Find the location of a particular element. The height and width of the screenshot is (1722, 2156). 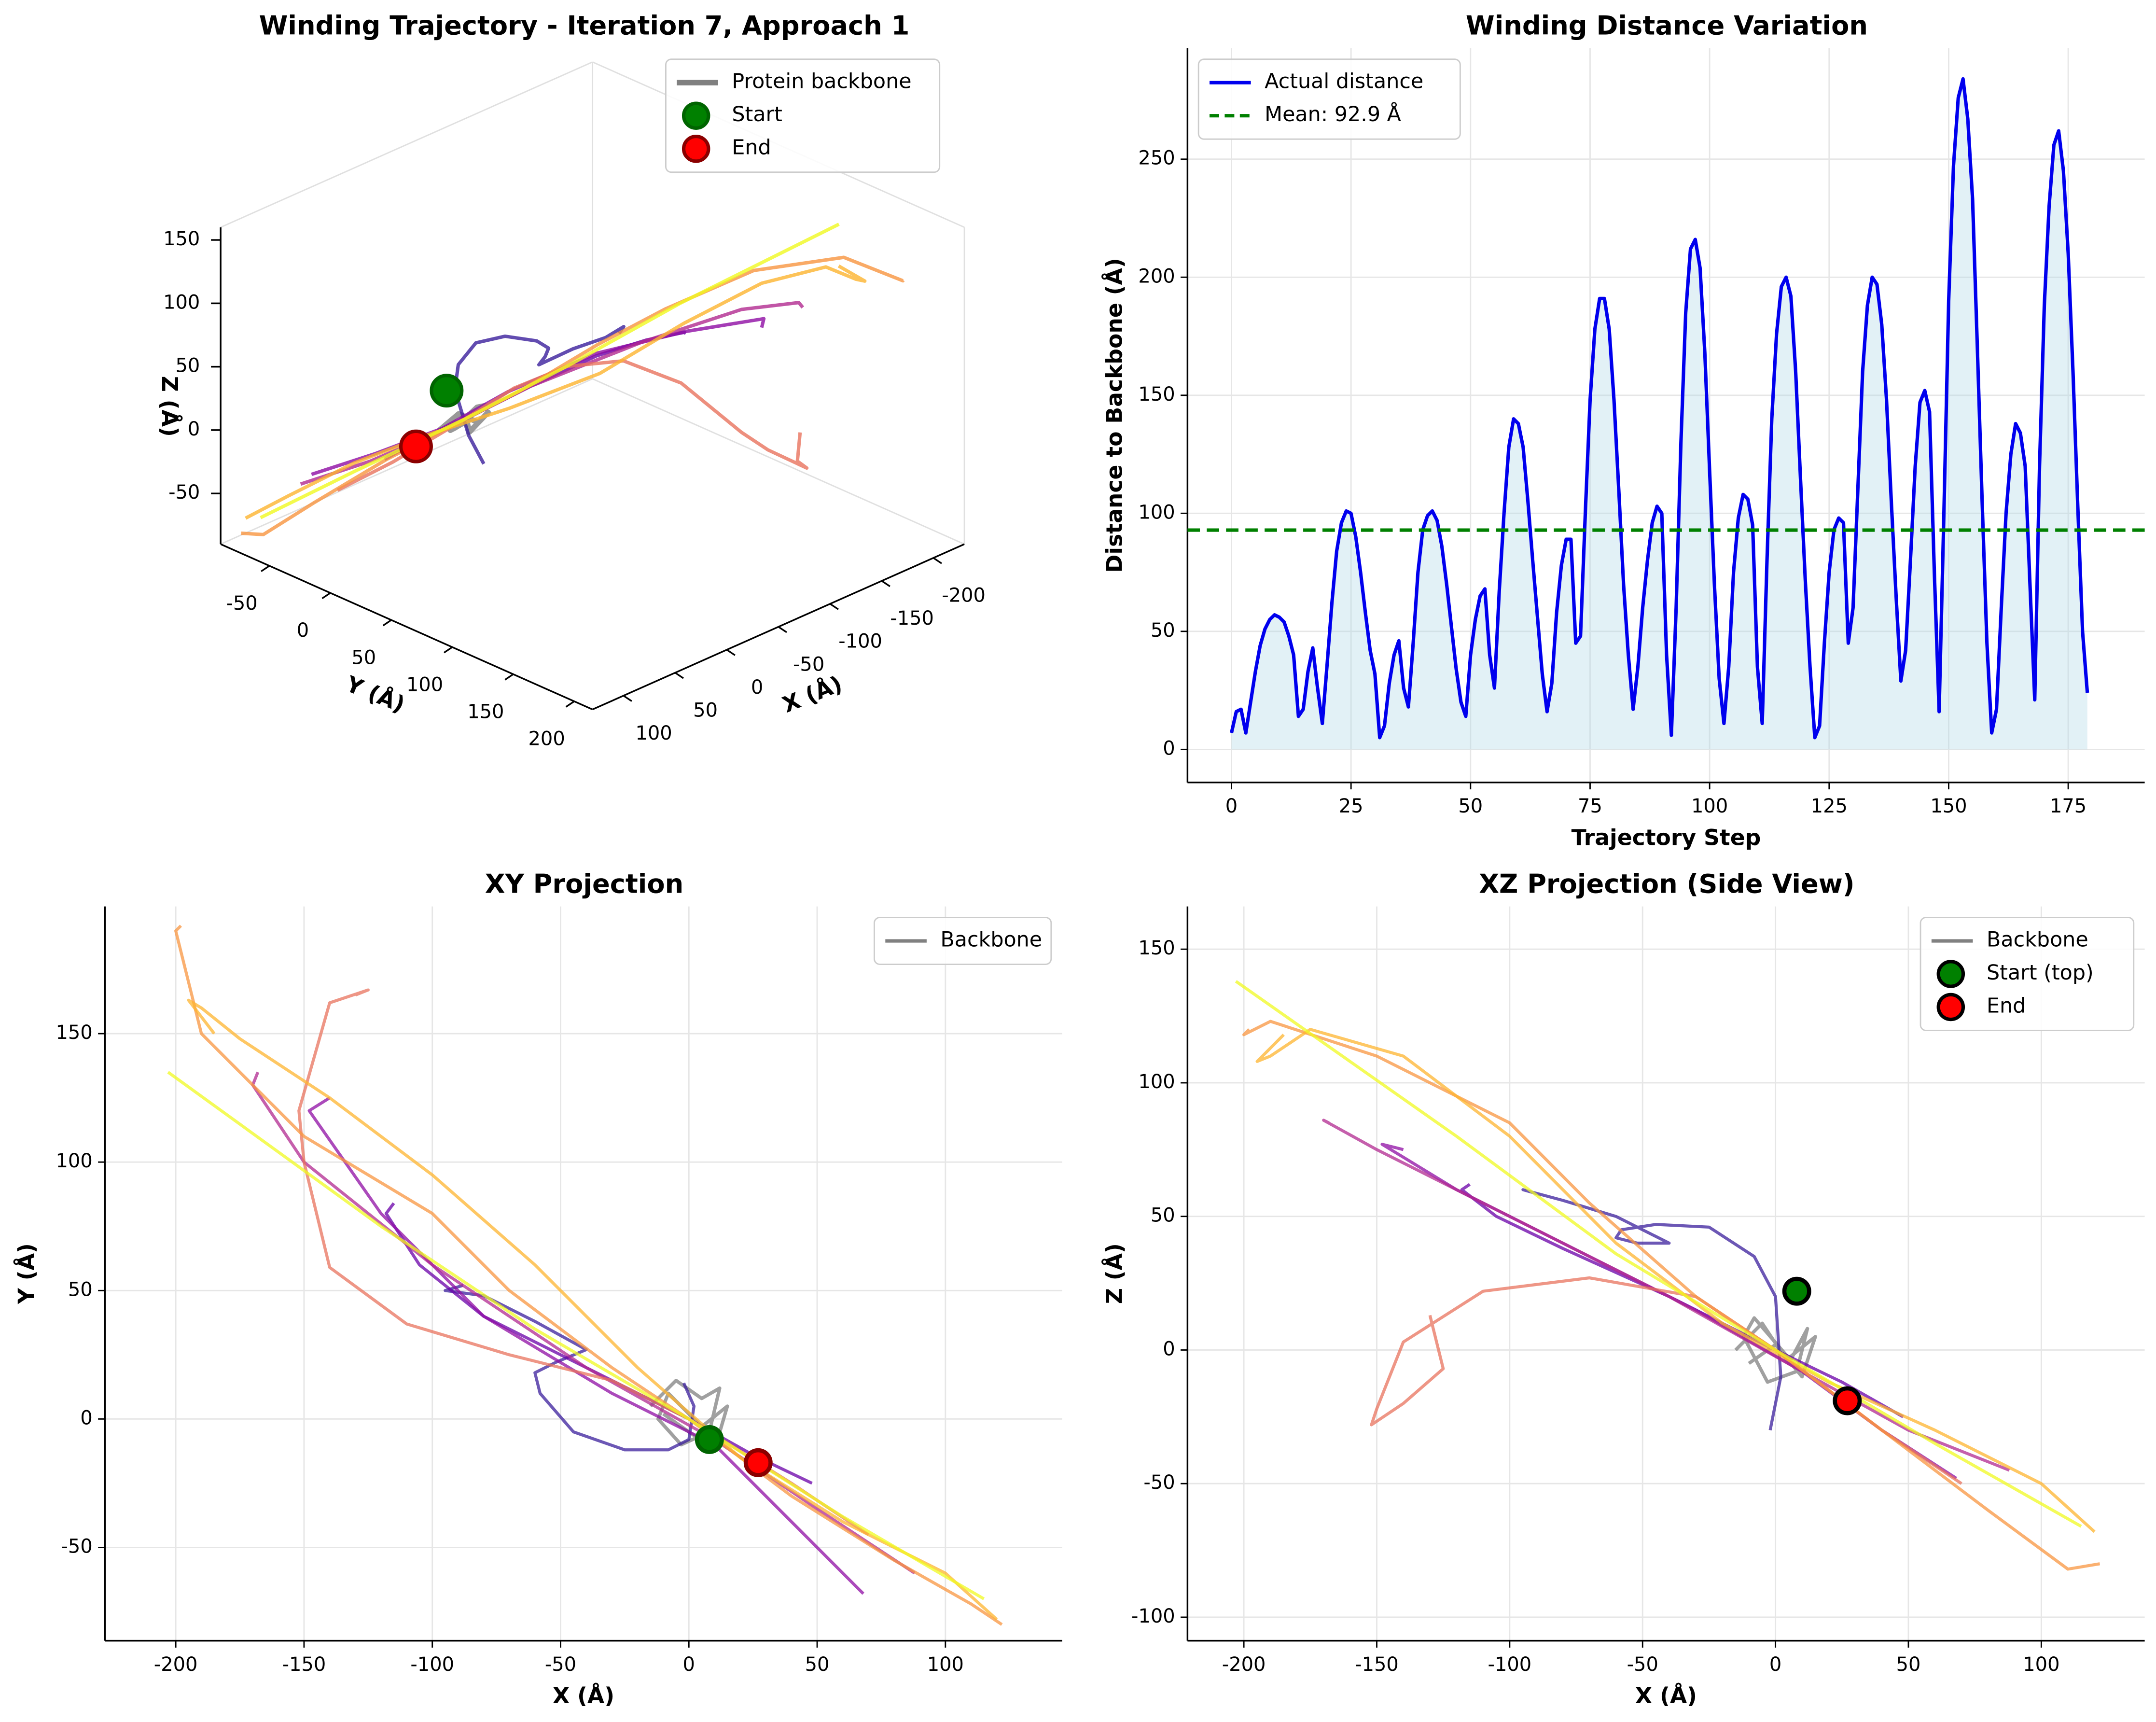

x-axis-label: Trajectory Step is located at coordinates (1666, 838).